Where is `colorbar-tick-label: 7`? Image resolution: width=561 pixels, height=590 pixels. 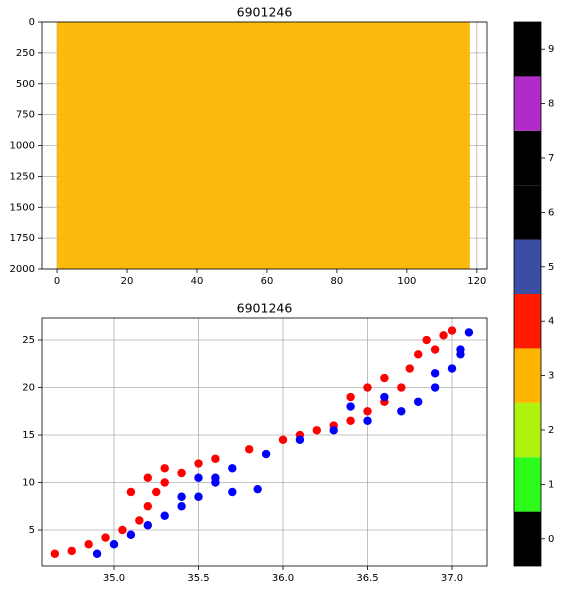 colorbar-tick-label: 7 is located at coordinates (551, 158).